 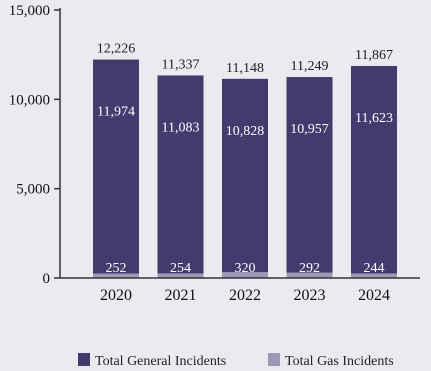 I want to click on bar-gas-2024, so click(x=374, y=275).